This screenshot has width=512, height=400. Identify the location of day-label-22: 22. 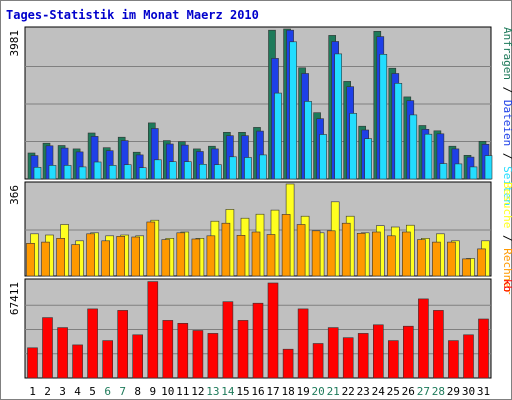
(348, 391).